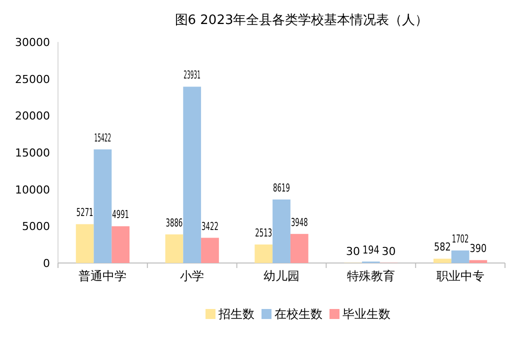 Image resolution: width=530 pixels, height=337 pixels. What do you see at coordinates (269, 233) in the screenshot?
I see `data-label: 2513` at bounding box center [269, 233].